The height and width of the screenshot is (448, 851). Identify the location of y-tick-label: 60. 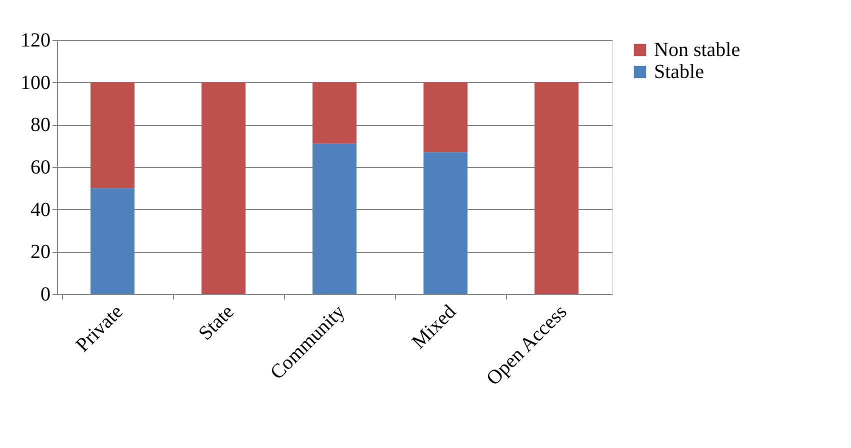
(40, 167).